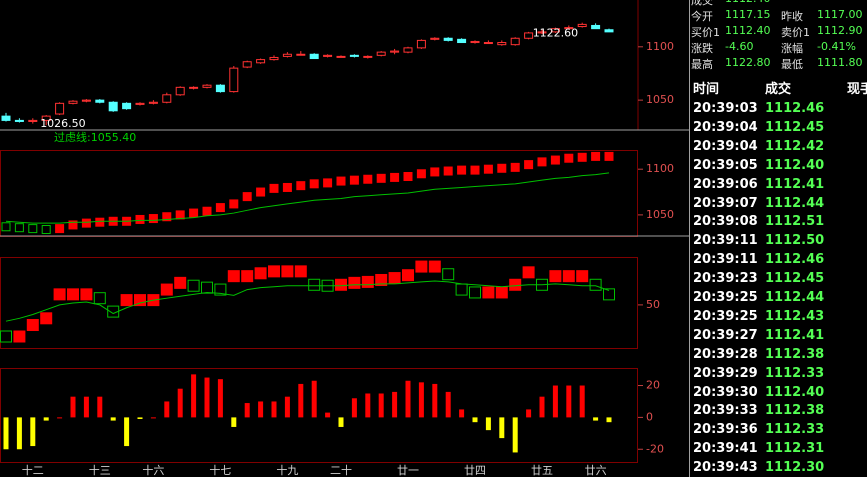 The image size is (867, 477). What do you see at coordinates (792, 64) in the screenshot?
I see `quote-label: 最低` at bounding box center [792, 64].